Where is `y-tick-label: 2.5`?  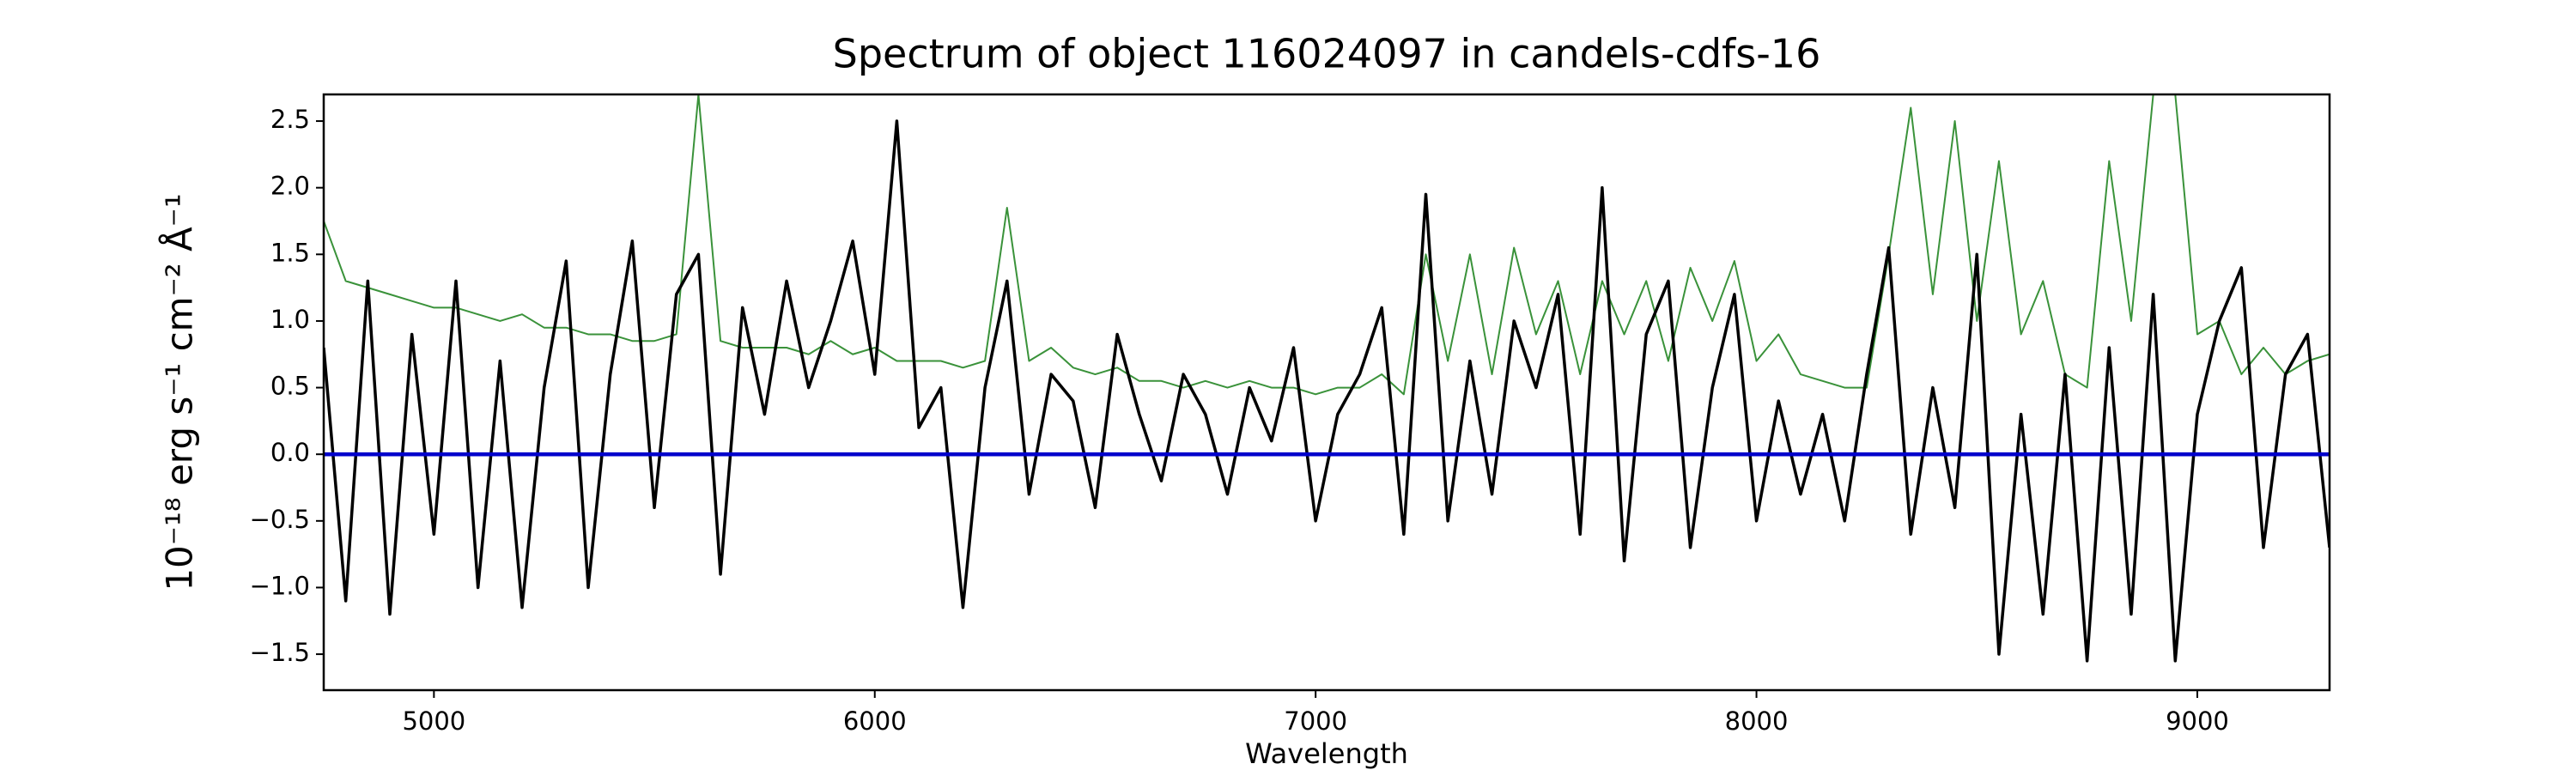 y-tick-label: 2.5 is located at coordinates (290, 120).